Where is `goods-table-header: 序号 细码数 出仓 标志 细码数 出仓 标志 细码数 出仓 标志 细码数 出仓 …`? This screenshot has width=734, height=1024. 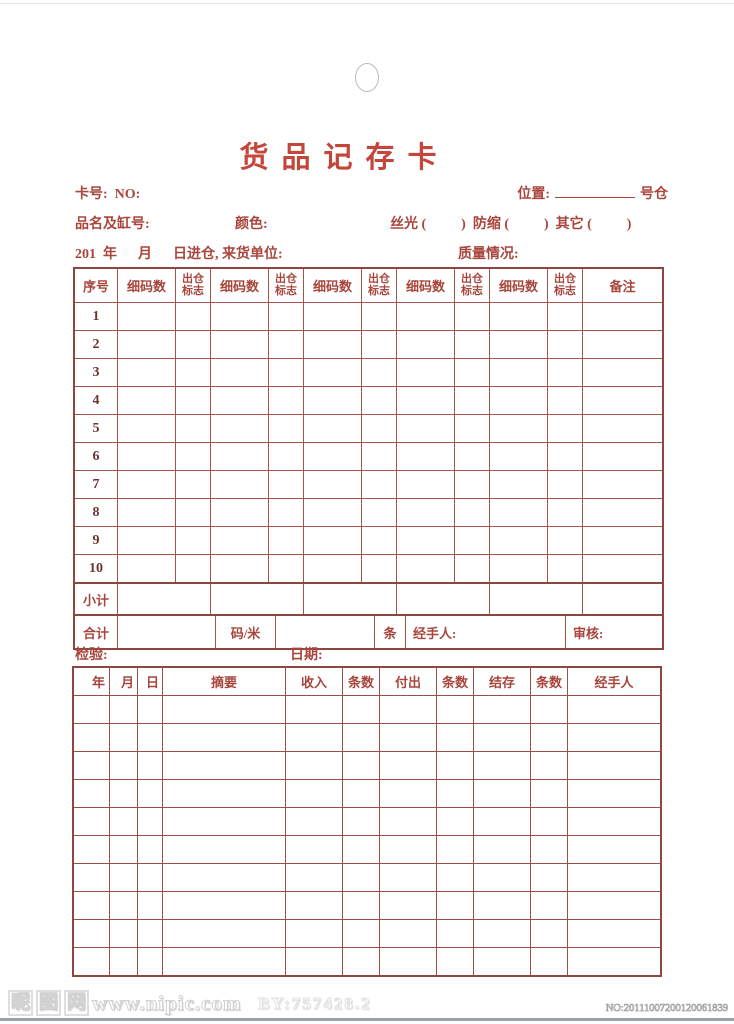 goods-table-header: 序号 细码数 出仓 标志 细码数 出仓 标志 细码数 出仓 标志 细码数 出仓 … is located at coordinates (368, 285).